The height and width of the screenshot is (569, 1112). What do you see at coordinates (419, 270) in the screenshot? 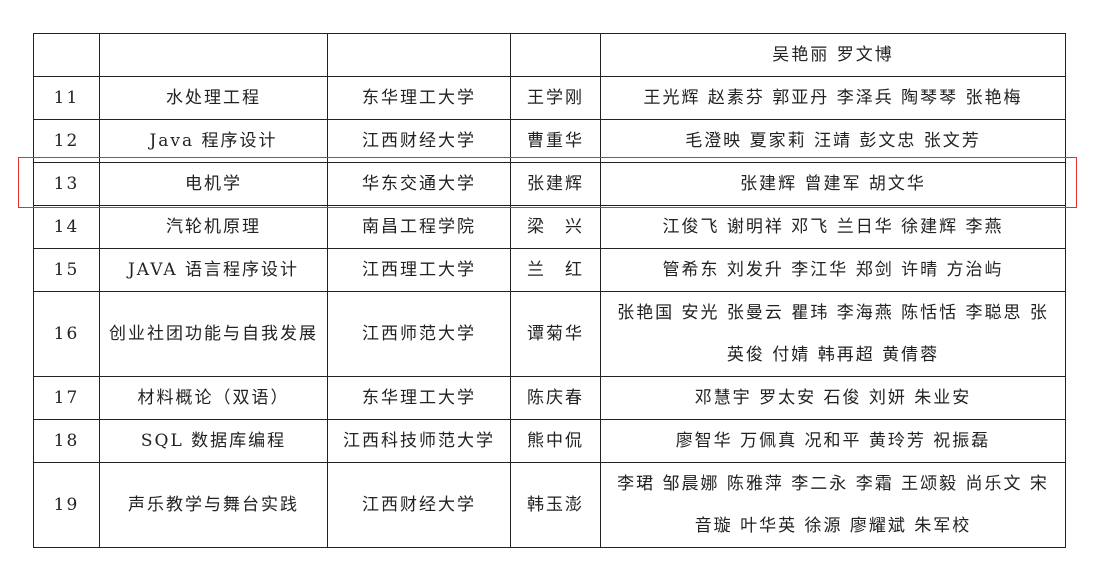
I see `cell-school: 江西理工大学` at bounding box center [419, 270].